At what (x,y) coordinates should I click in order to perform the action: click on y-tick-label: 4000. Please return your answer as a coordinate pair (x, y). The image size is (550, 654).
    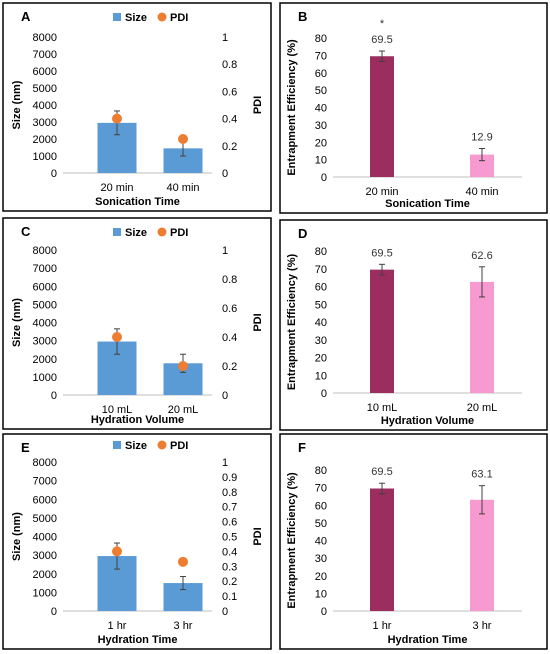
    Looking at the image, I should click on (45, 324).